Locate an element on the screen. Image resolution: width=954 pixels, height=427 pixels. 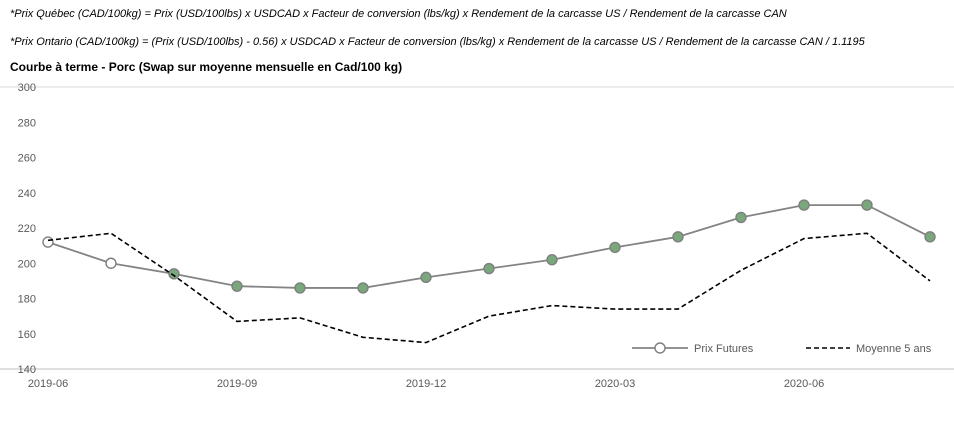
y-tick-label: 260 is located at coordinates (27, 159).